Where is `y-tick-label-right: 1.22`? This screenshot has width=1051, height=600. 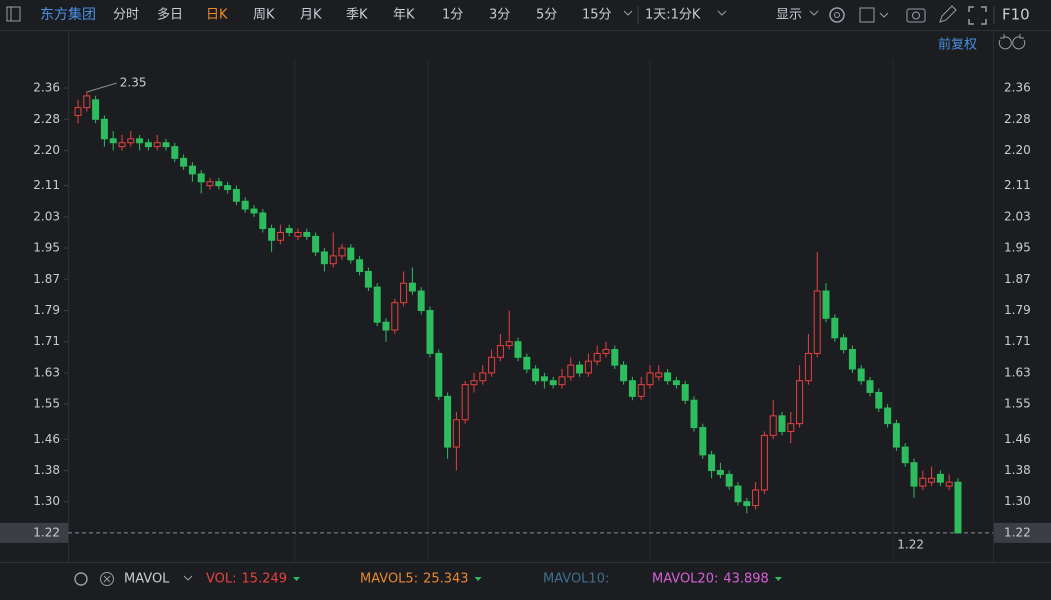 y-tick-label-right: 1.22 is located at coordinates (1017, 532).